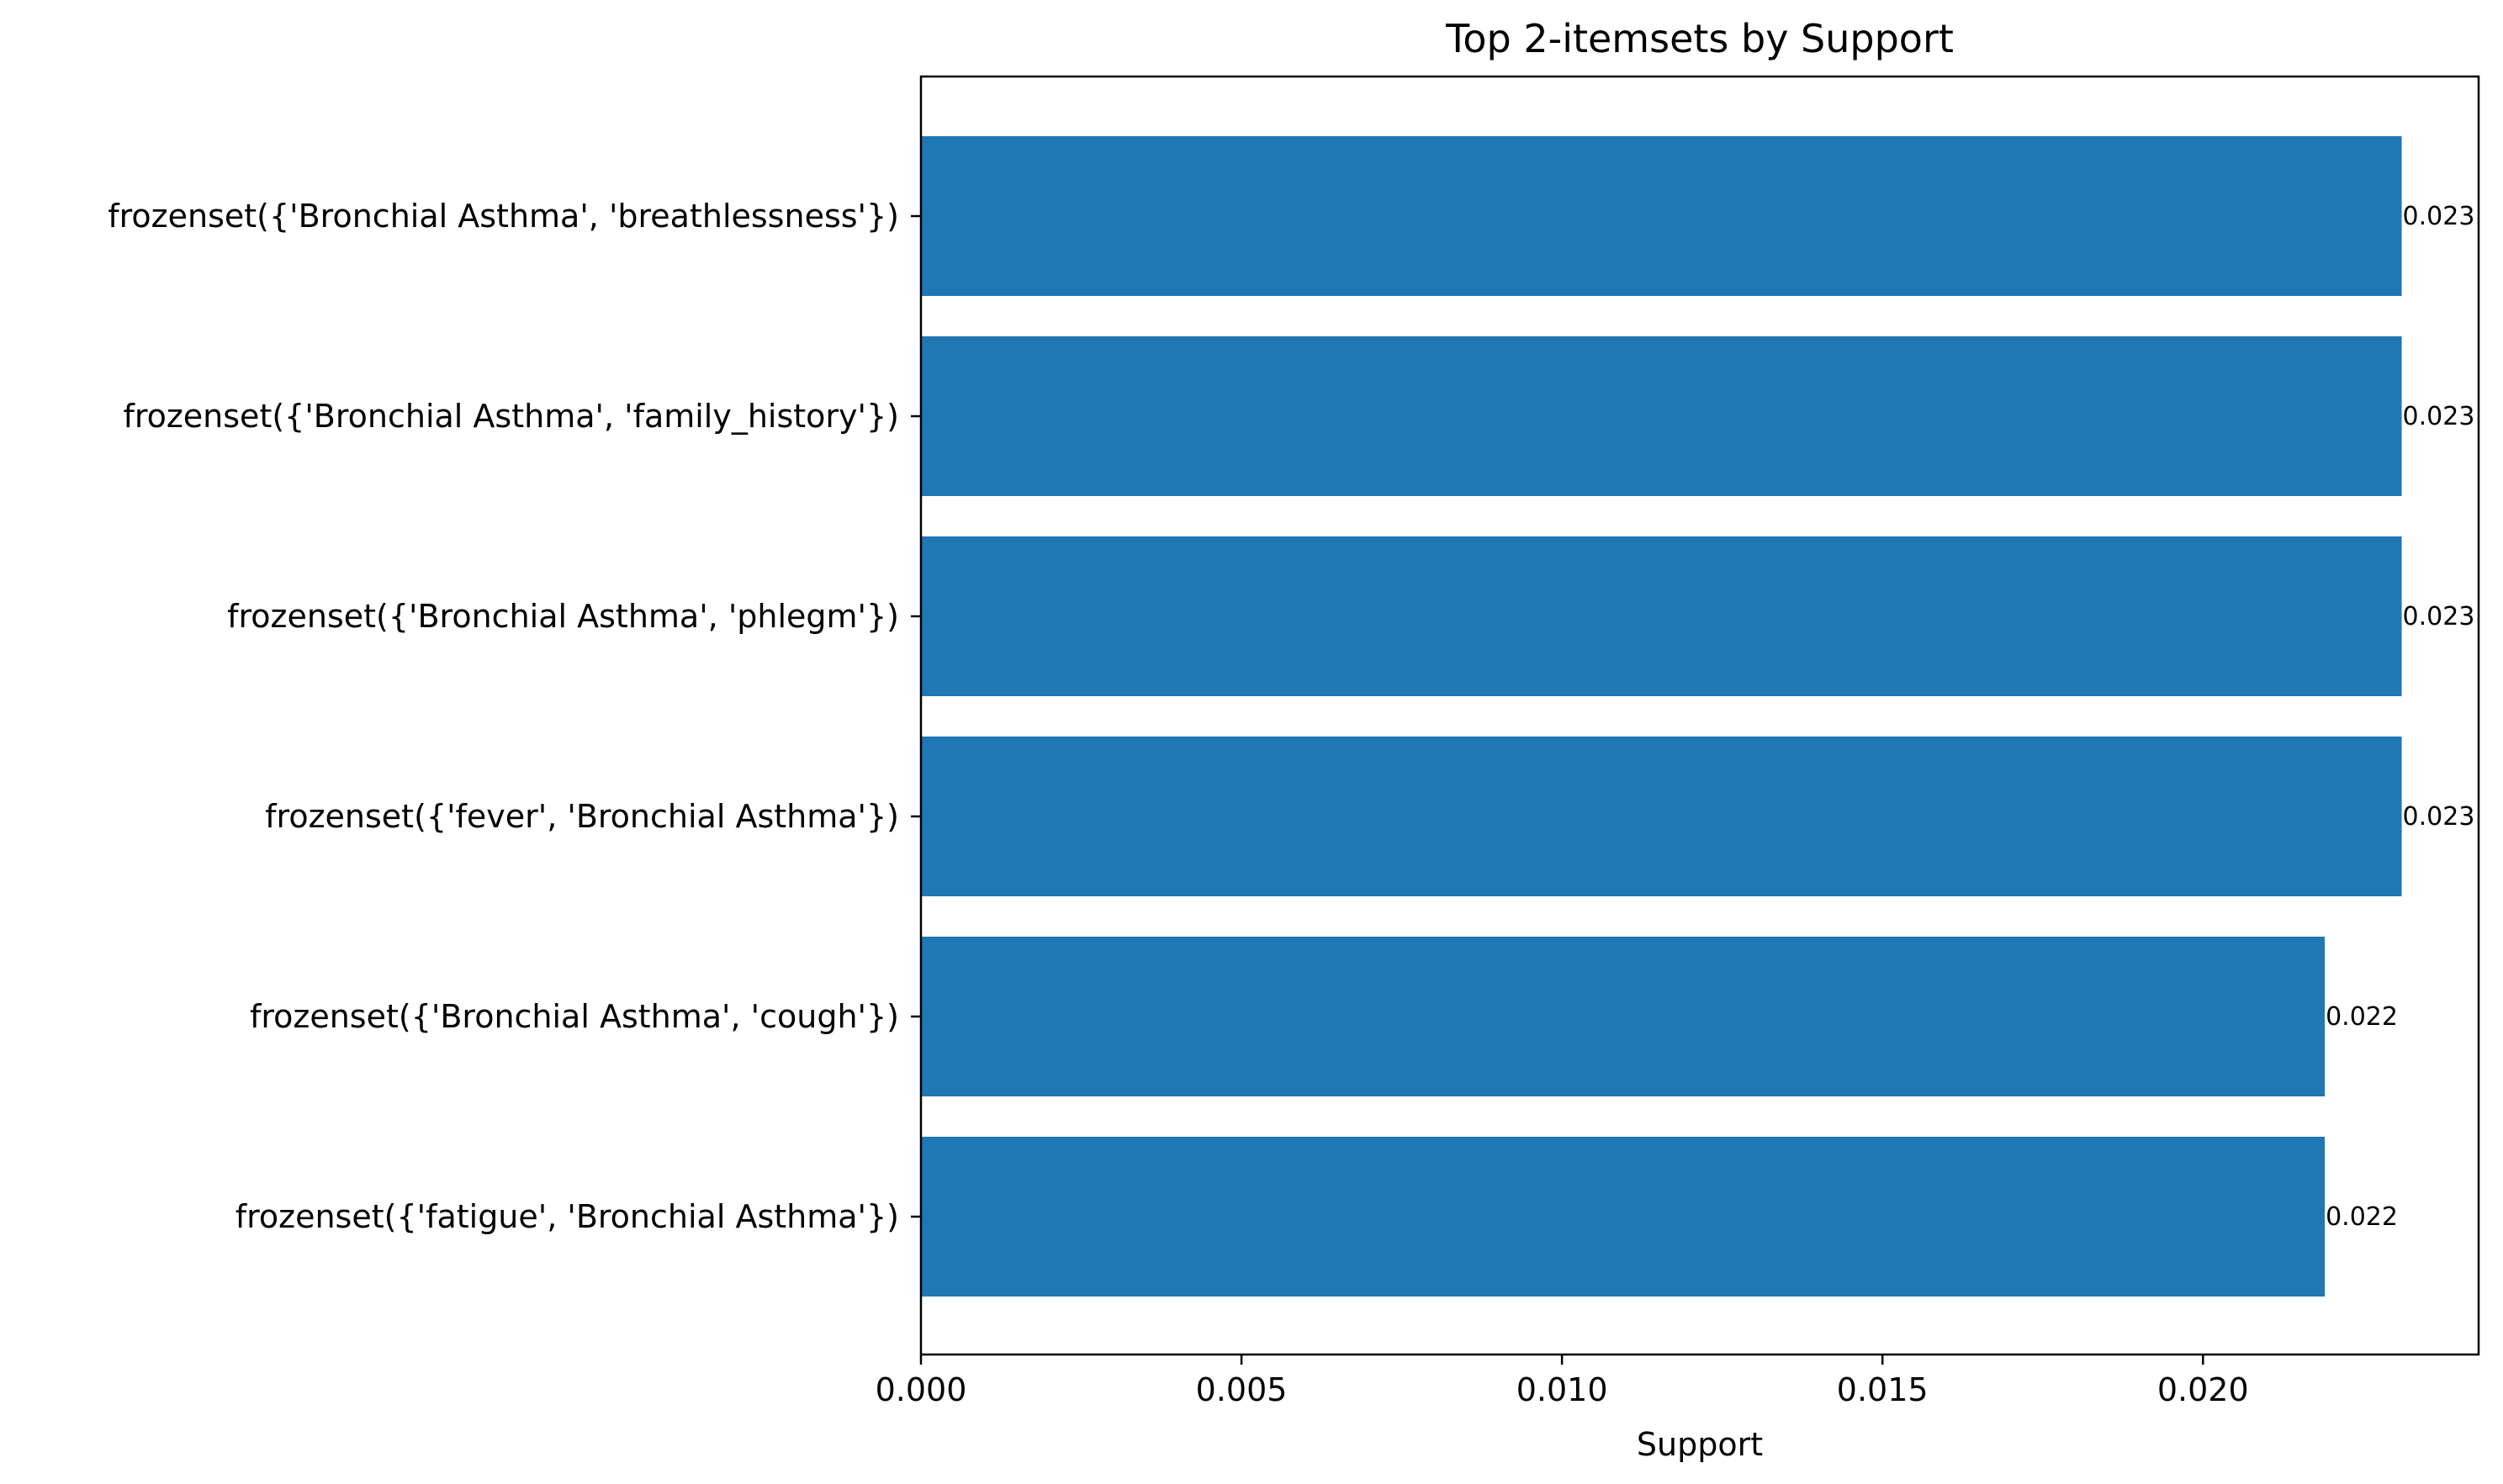  Describe the element at coordinates (922, 1389) in the screenshot. I see `x-tick-label: 0.000` at that location.